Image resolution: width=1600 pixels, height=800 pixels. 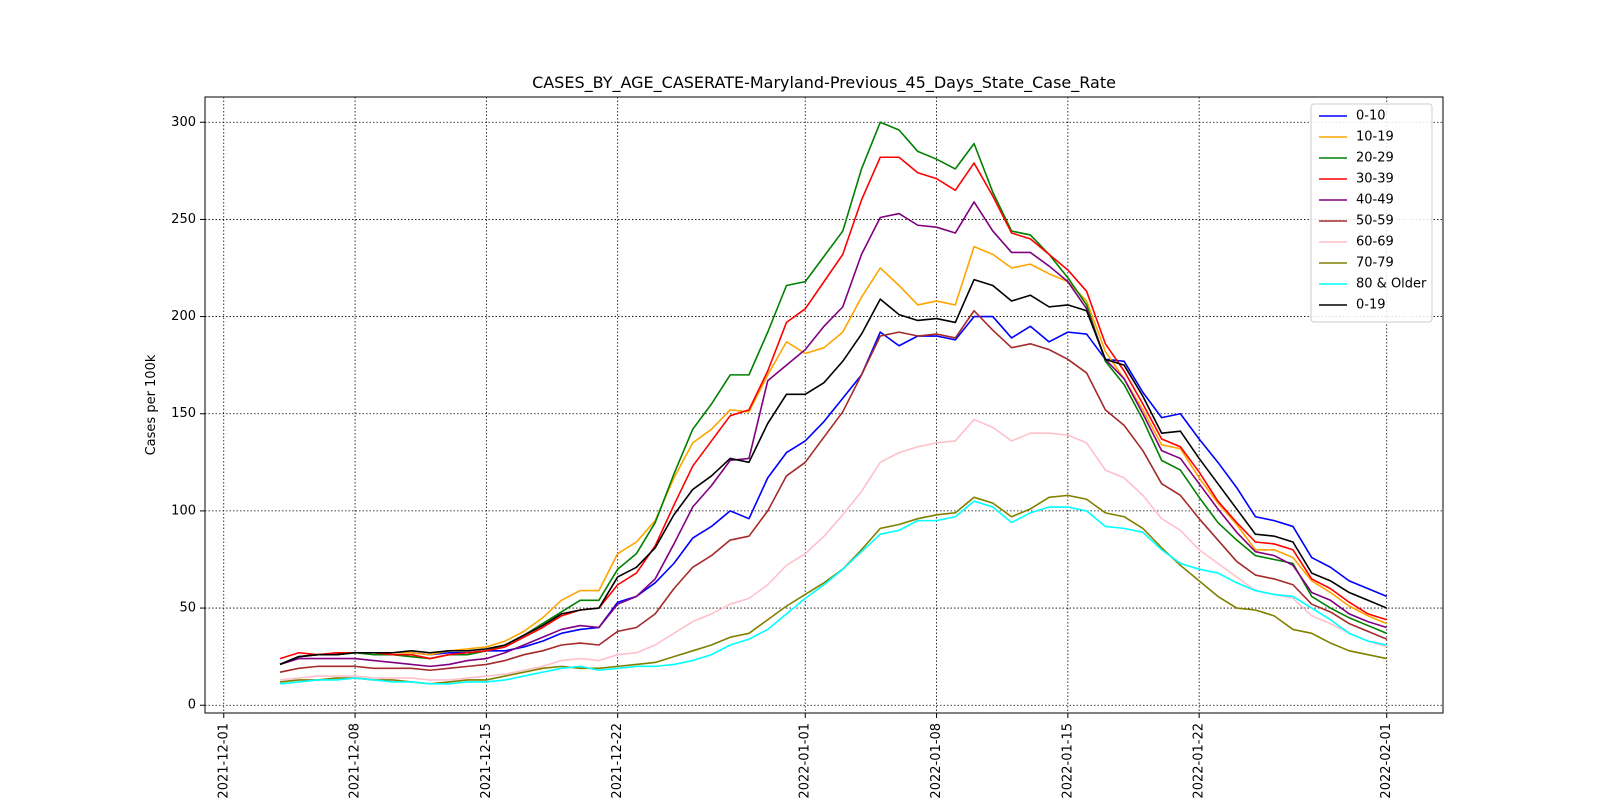 I want to click on x-tick-label: 2021-12-15, so click(x=486, y=761).